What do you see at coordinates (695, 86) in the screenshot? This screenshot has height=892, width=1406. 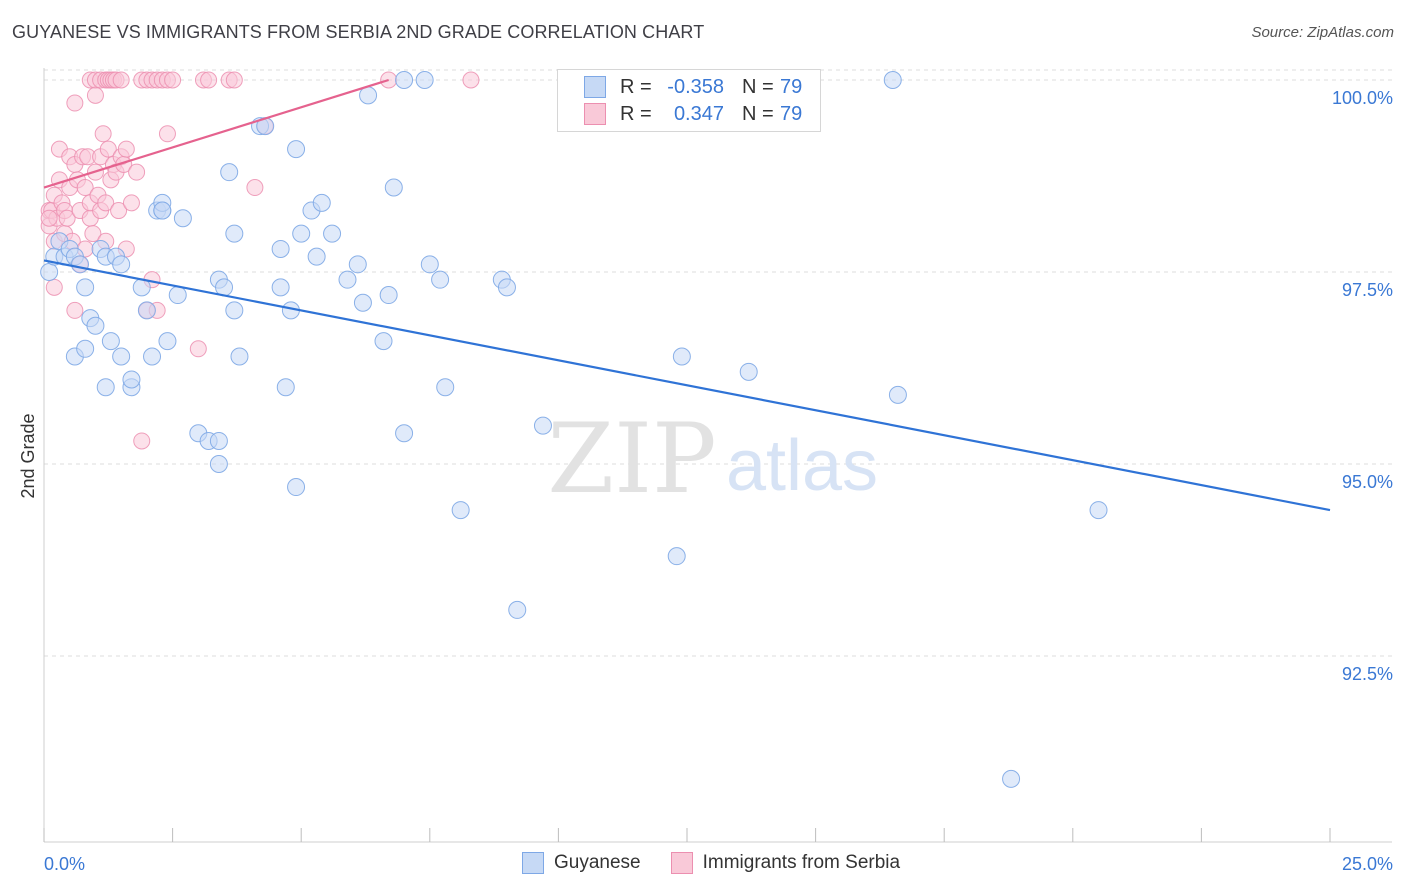 I see `guyanese-r-value: -0.358` at bounding box center [695, 86].